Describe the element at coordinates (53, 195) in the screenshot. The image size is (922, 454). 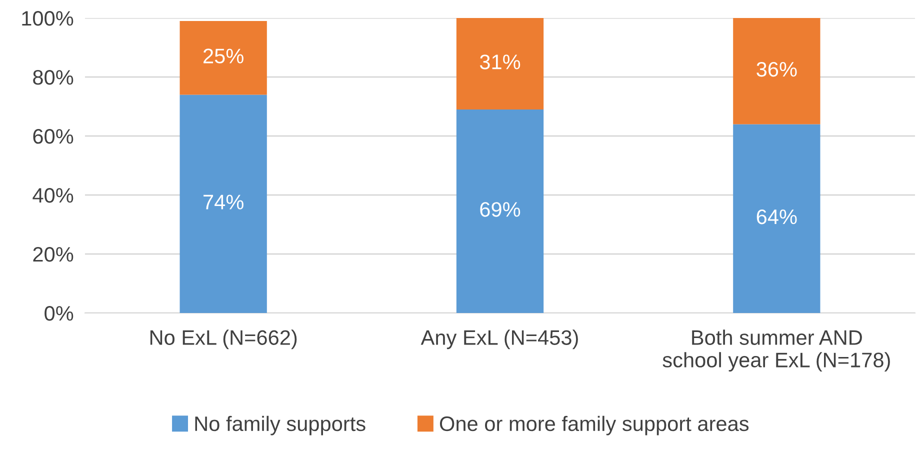
I see `y-tick-label: 40%` at that location.